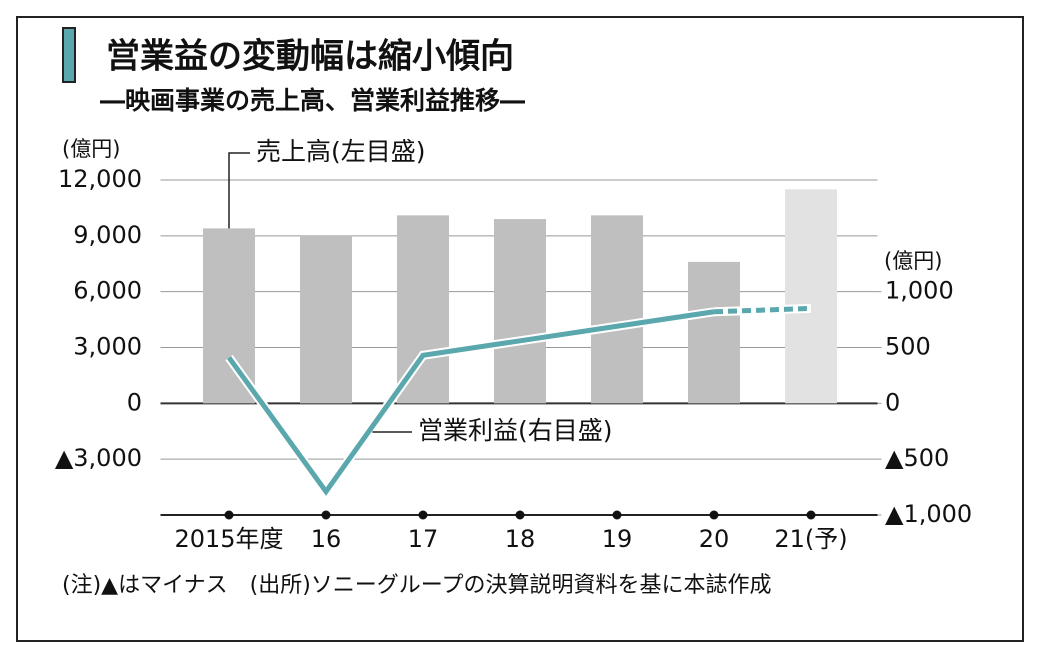  Describe the element at coordinates (520, 539) in the screenshot. I see `x-tick-label: 18` at that location.